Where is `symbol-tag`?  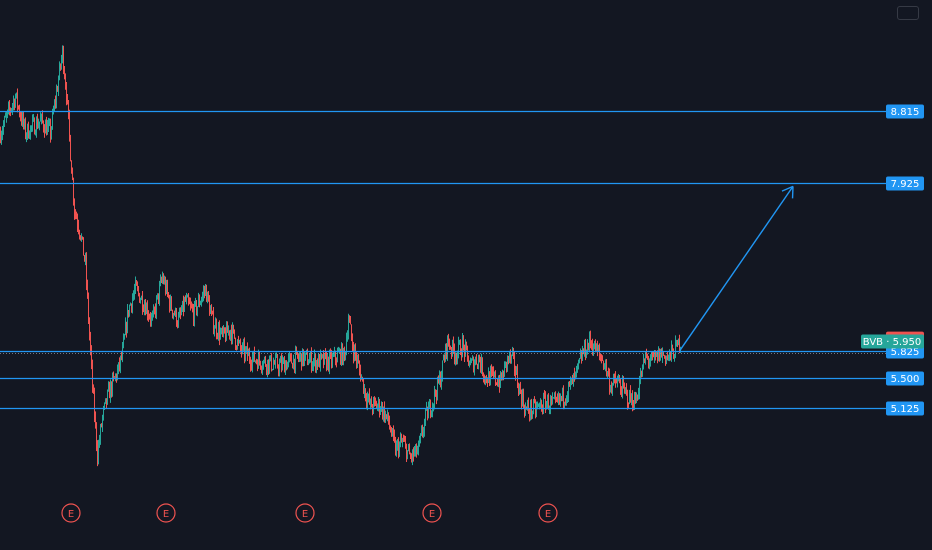 symbol-tag is located at coordinates (892, 341).